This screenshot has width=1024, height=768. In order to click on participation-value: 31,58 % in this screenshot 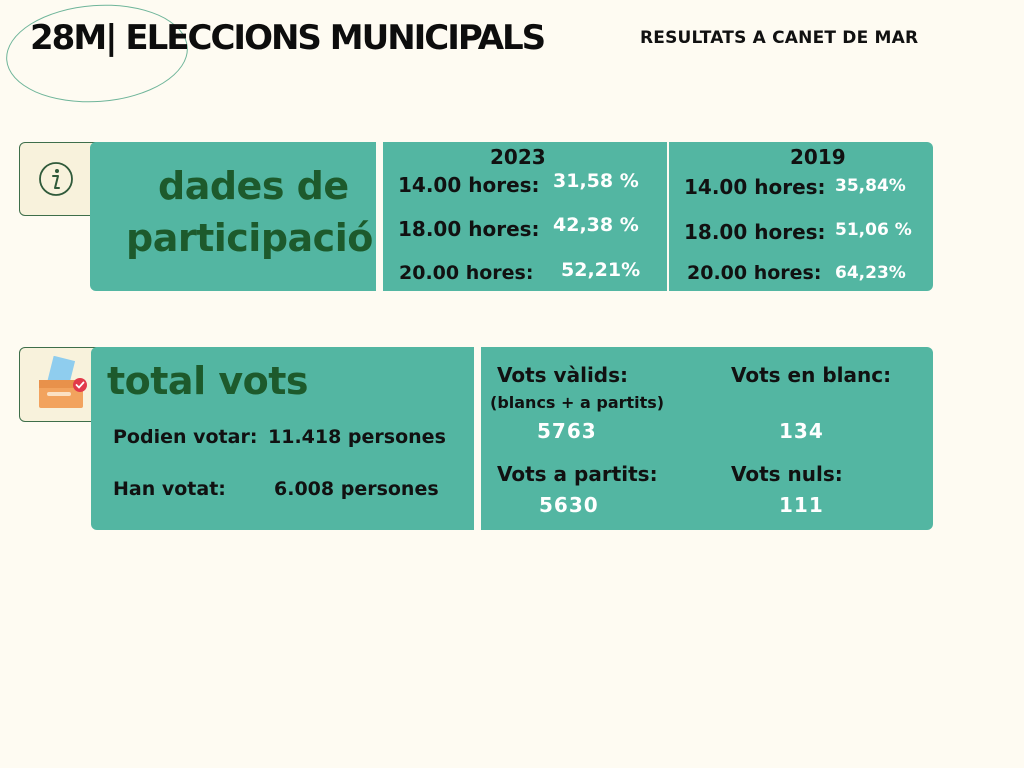, I will do `click(596, 181)`.